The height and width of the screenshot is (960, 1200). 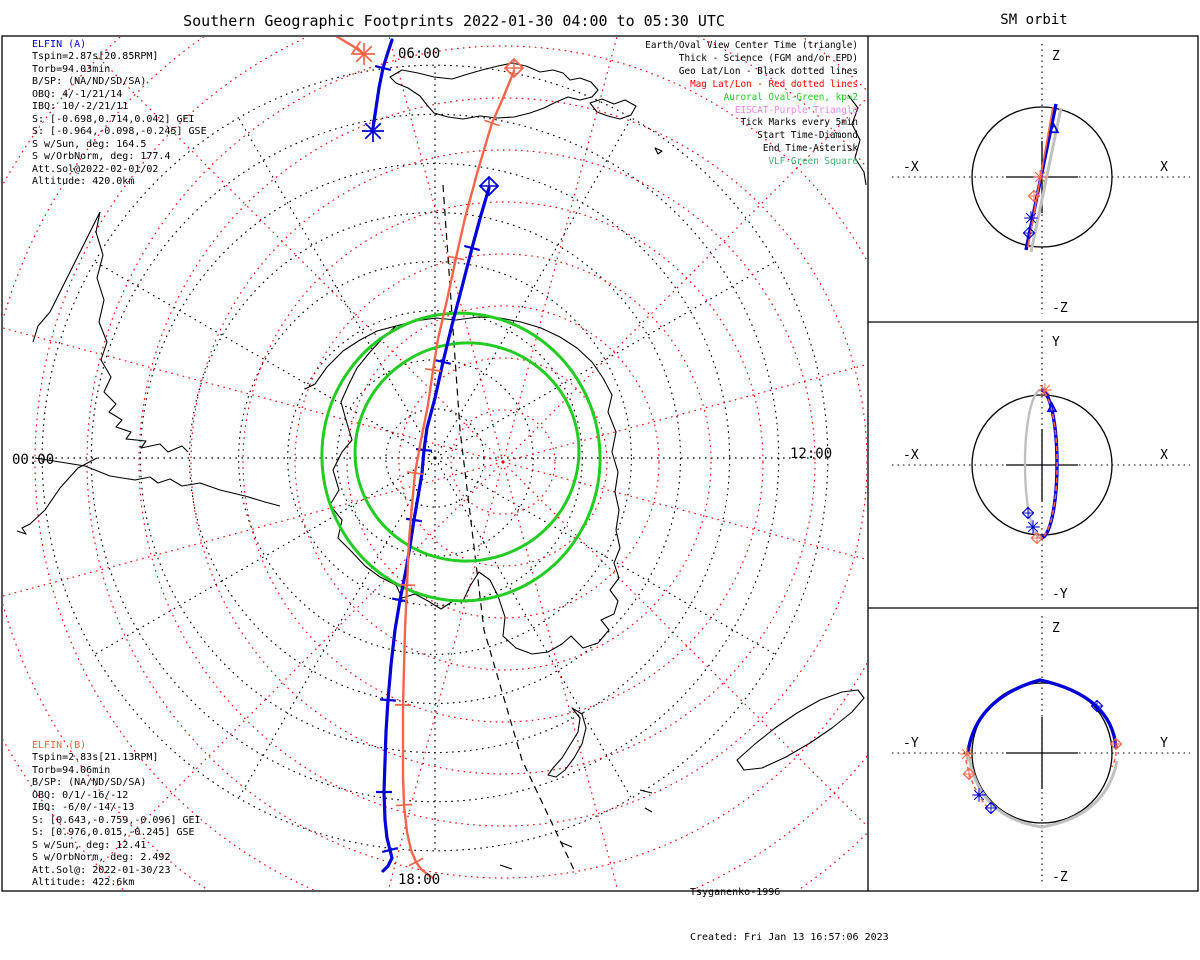 What do you see at coordinates (789, 937) in the screenshot?
I see `created-label: Created: Fri Jan 13 16:57:06 2023` at bounding box center [789, 937].